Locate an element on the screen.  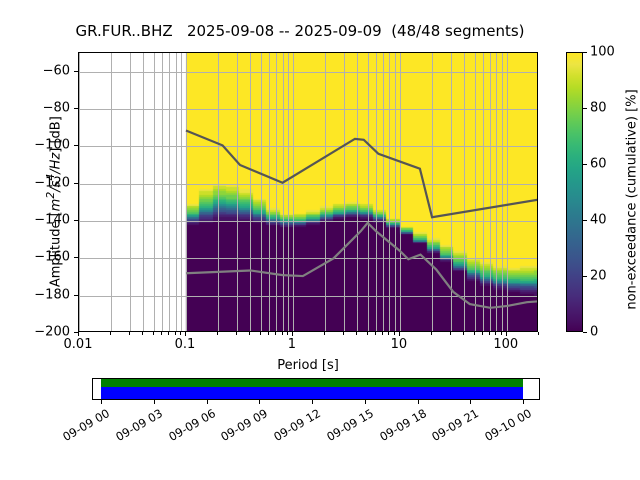
colorbar-tick-label: 80 is located at coordinates (598, 108).